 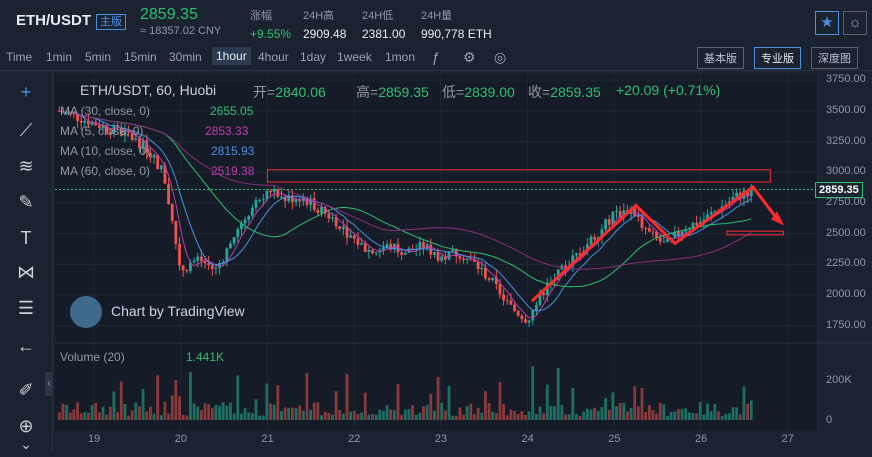 I want to click on view-pro-button: 专业版, so click(x=777, y=58).